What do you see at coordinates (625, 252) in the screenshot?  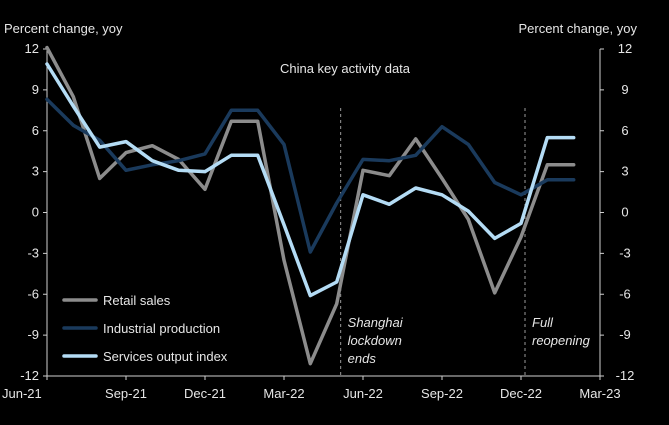 I see `y-tick-label-right: -3` at bounding box center [625, 252].